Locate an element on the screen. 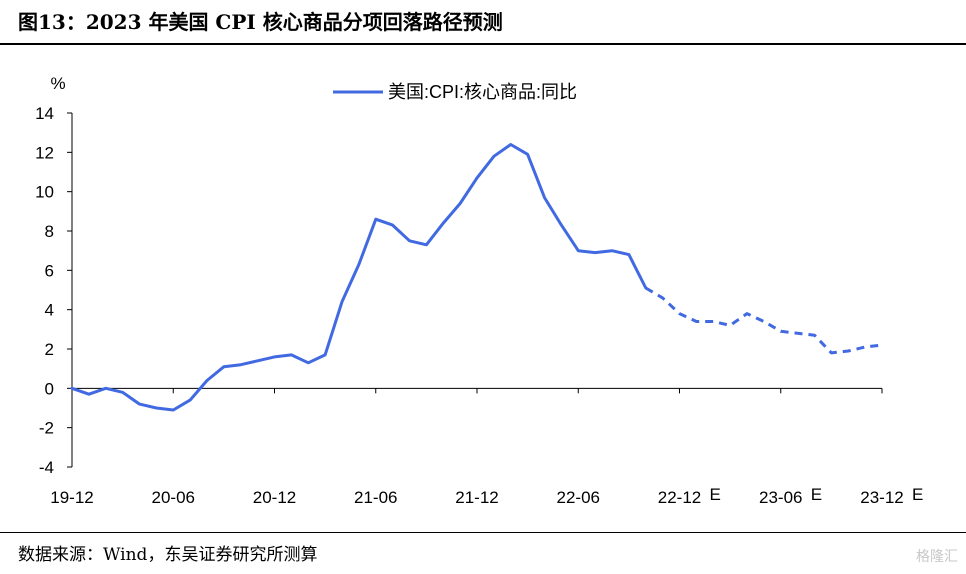  title-divider is located at coordinates (483, 44).